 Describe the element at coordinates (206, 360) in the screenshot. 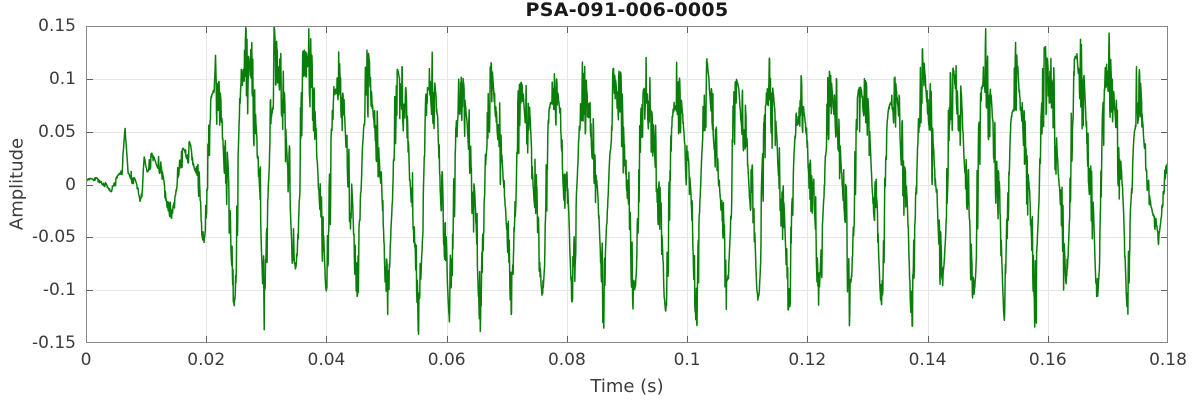

I see `x-tick-label: 0.02` at that location.